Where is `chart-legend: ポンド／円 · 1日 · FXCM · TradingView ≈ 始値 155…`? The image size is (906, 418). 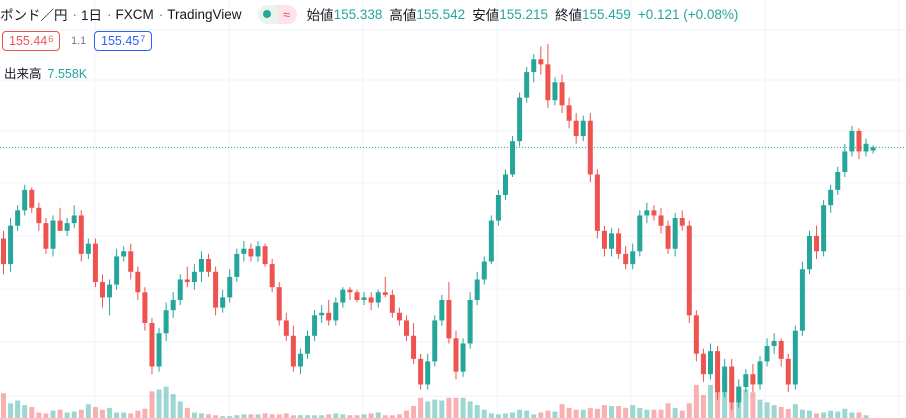
chart-legend: ポンド／円 · 1日 · FXCM · TradingView ≈ 始値 155… is located at coordinates (372, 14).